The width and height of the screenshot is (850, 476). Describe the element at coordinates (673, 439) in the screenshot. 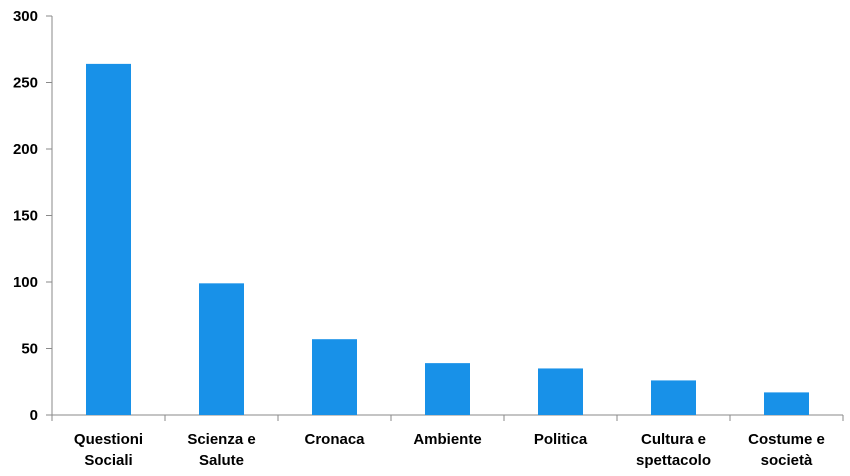

I see `x-tick-label-line: Cultura e` at that location.